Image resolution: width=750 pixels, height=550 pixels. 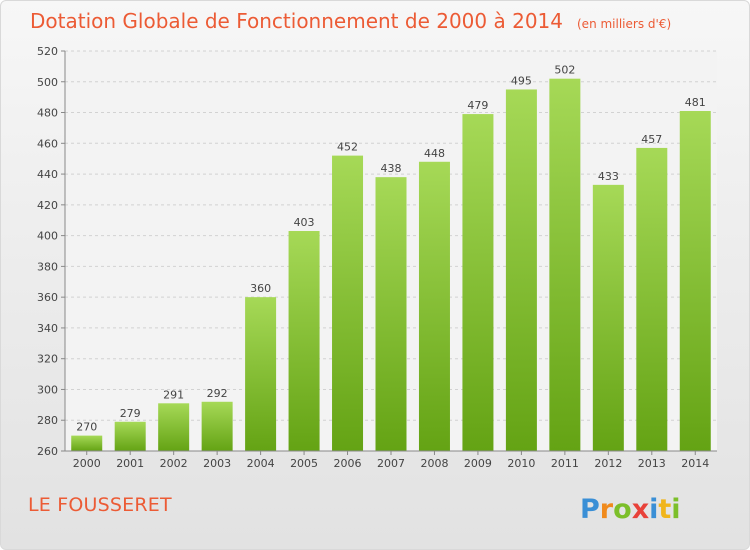 I want to click on svg-text: Proxiti, so click(x=630, y=509).